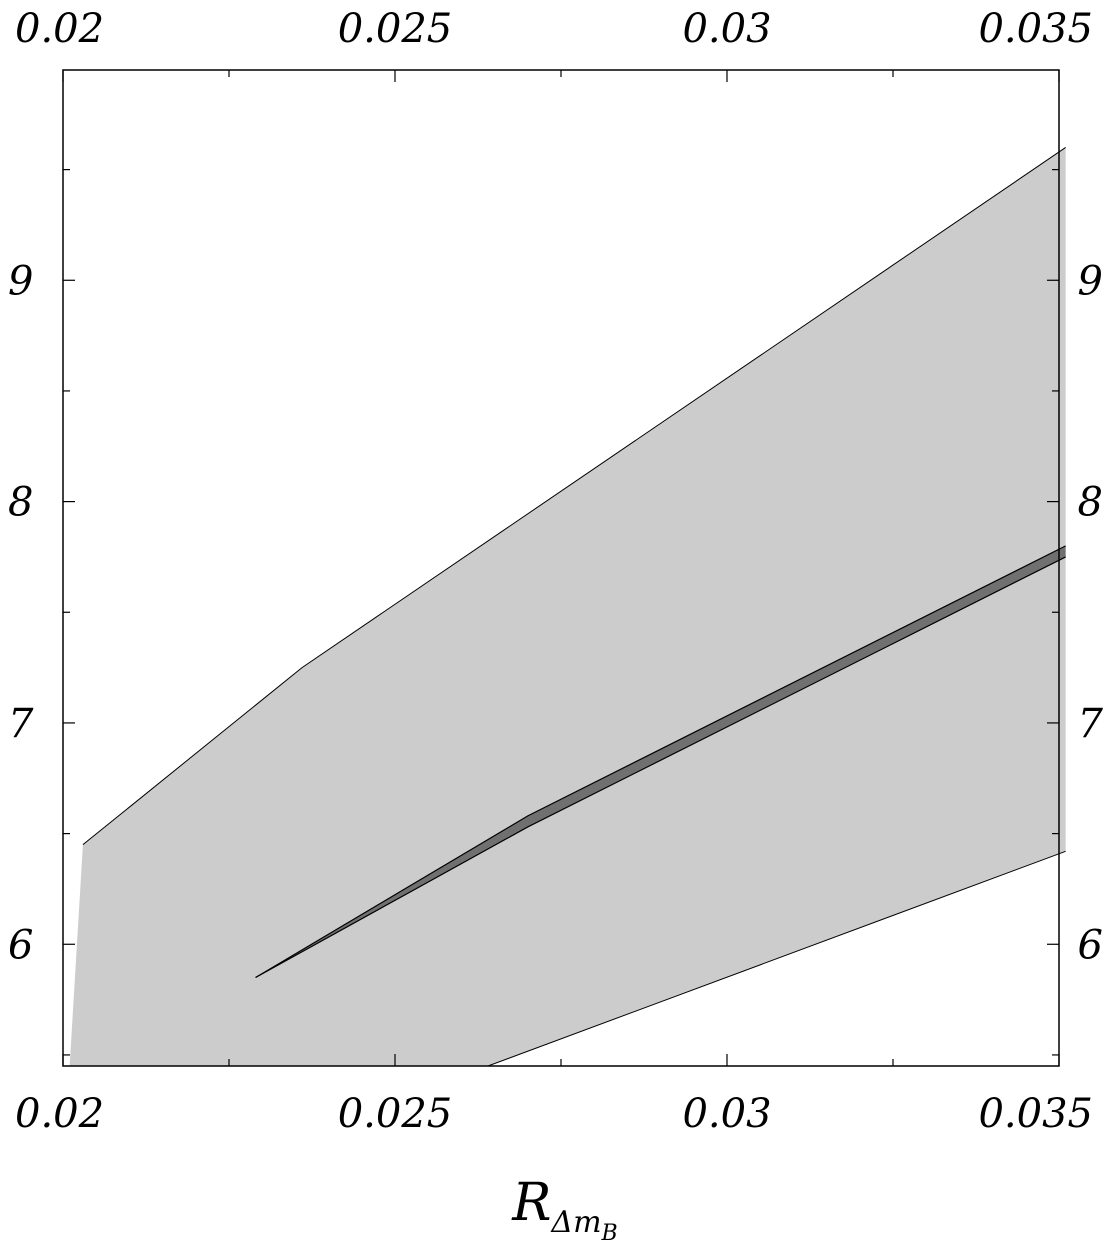  Describe the element at coordinates (20, 281) in the screenshot. I see `y-tick-label-left: 9` at that location.